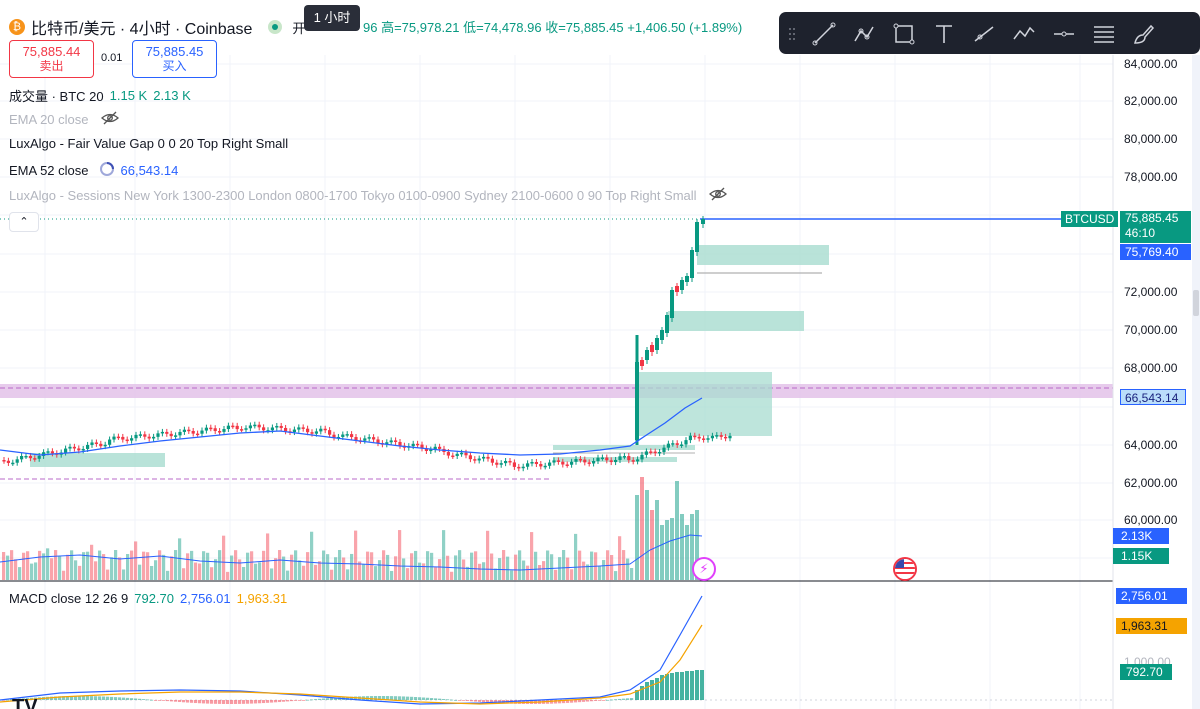 The height and width of the screenshot is (709, 1200). Describe the element at coordinates (1196, 303) in the screenshot. I see `scrollbar-thumb` at that location.